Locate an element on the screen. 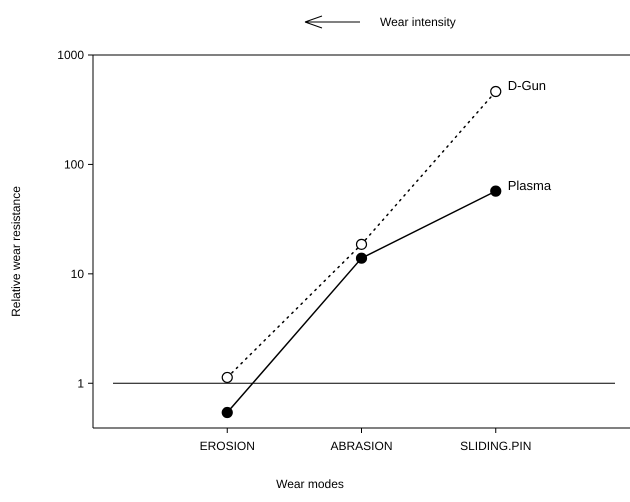  series-label: D-Gun is located at coordinates (527, 86).